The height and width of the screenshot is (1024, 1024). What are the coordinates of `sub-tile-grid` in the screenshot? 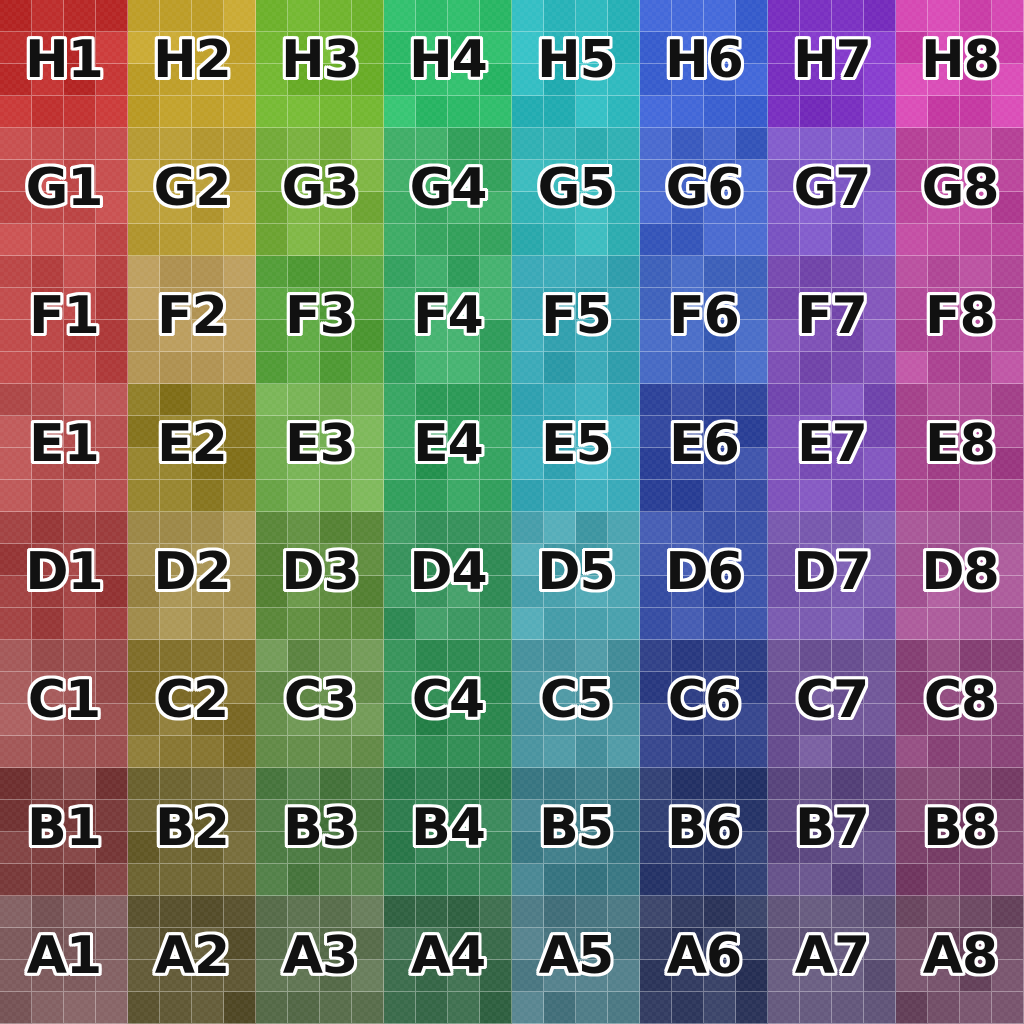 It's located at (960, 576).